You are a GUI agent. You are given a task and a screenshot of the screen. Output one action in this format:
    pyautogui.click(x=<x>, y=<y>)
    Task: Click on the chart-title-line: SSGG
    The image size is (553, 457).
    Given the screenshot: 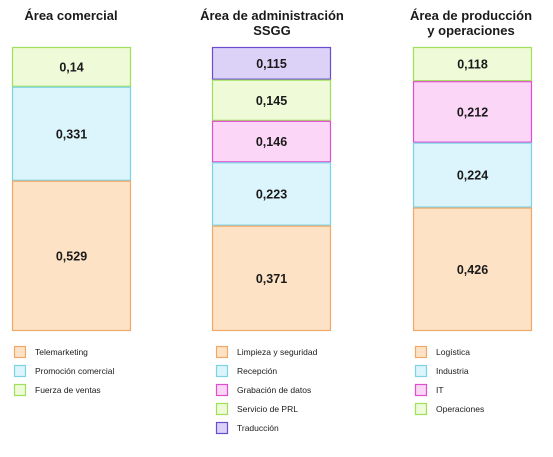 What is the action you would take?
    pyautogui.click(x=272, y=30)
    